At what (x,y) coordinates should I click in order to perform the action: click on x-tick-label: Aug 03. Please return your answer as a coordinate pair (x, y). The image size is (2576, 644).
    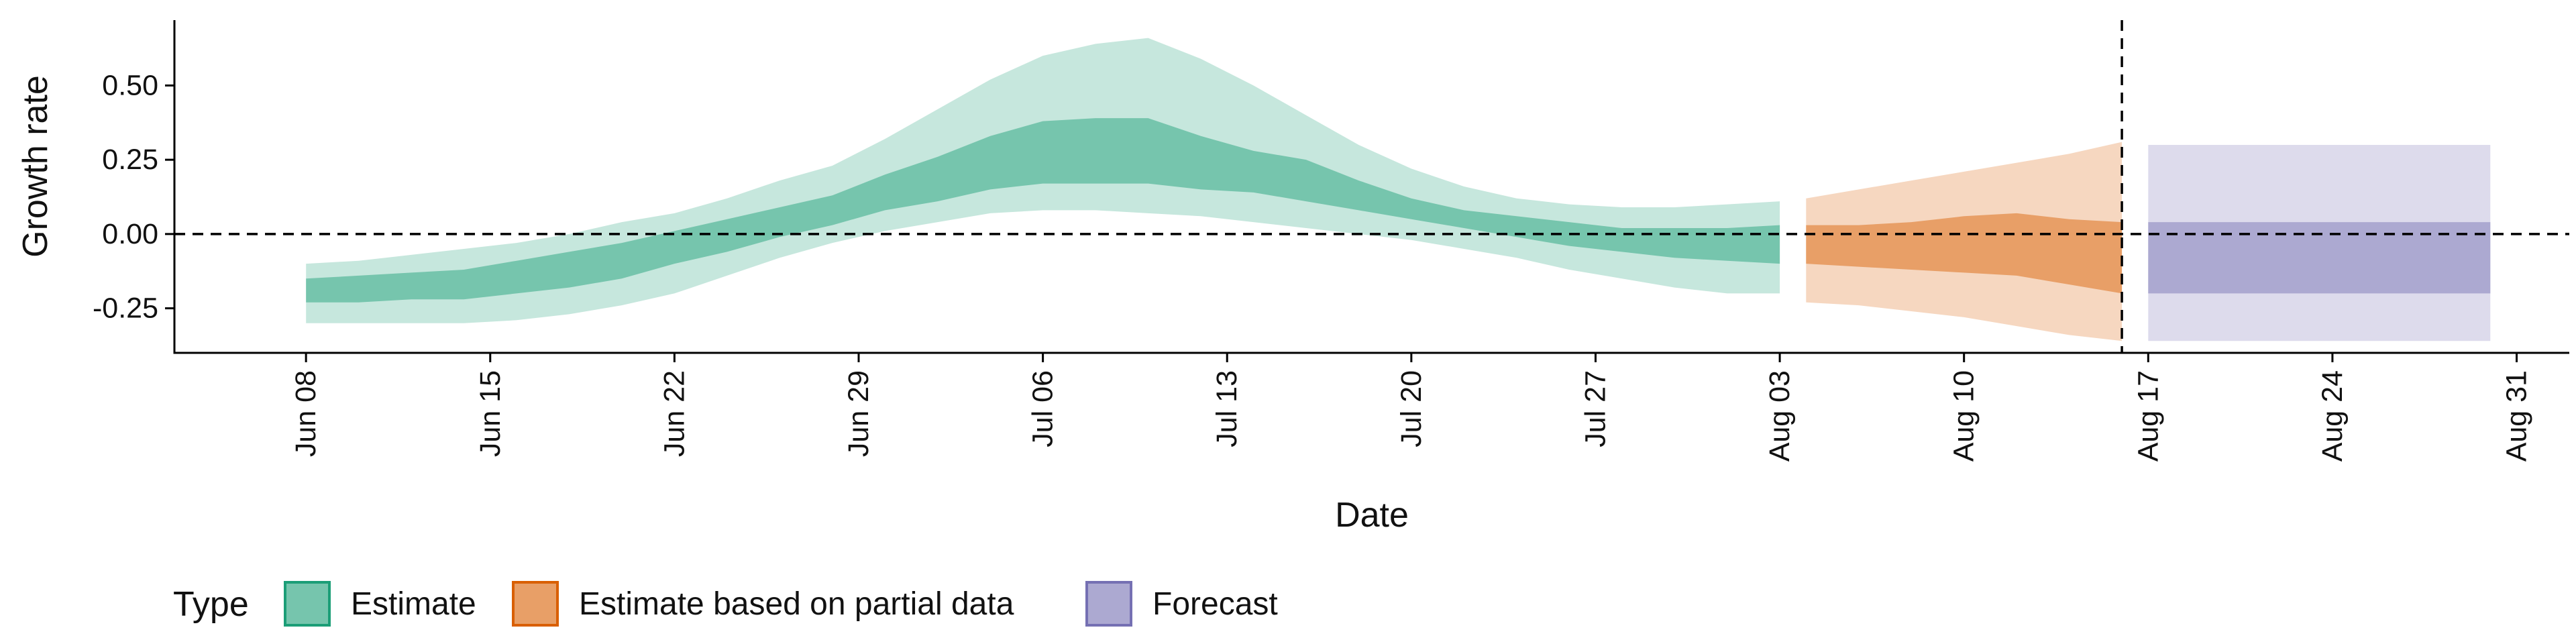
    Looking at the image, I should click on (1780, 416).